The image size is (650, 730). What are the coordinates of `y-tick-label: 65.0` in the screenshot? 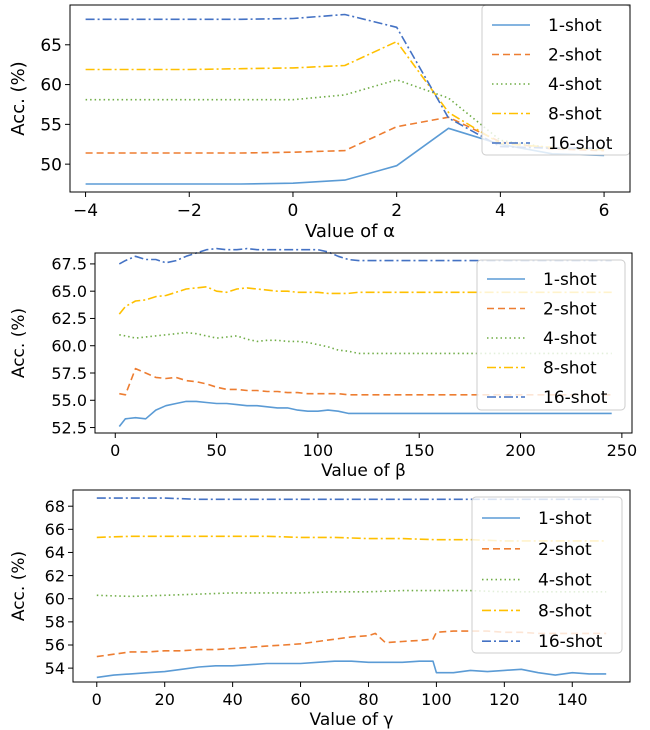 It's located at (69, 291).